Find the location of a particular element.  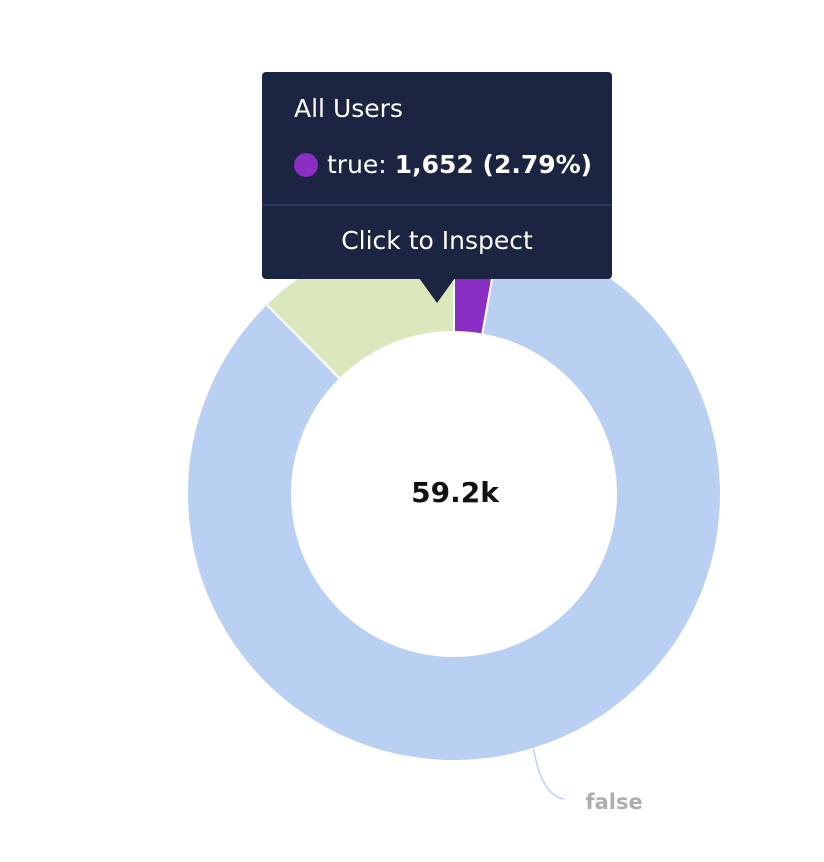

tooltip-series-row: true: 1,652 (2.79%) is located at coordinates (443, 164).